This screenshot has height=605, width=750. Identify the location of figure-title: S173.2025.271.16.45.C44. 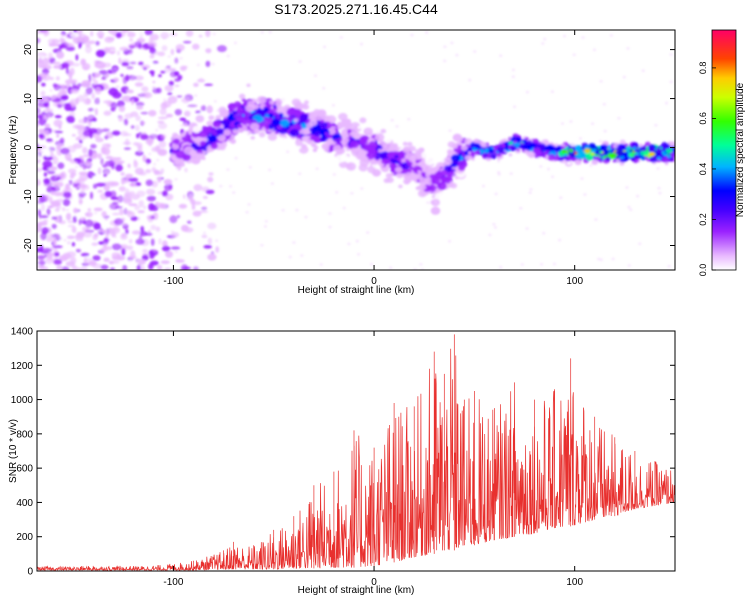
(356, 9).